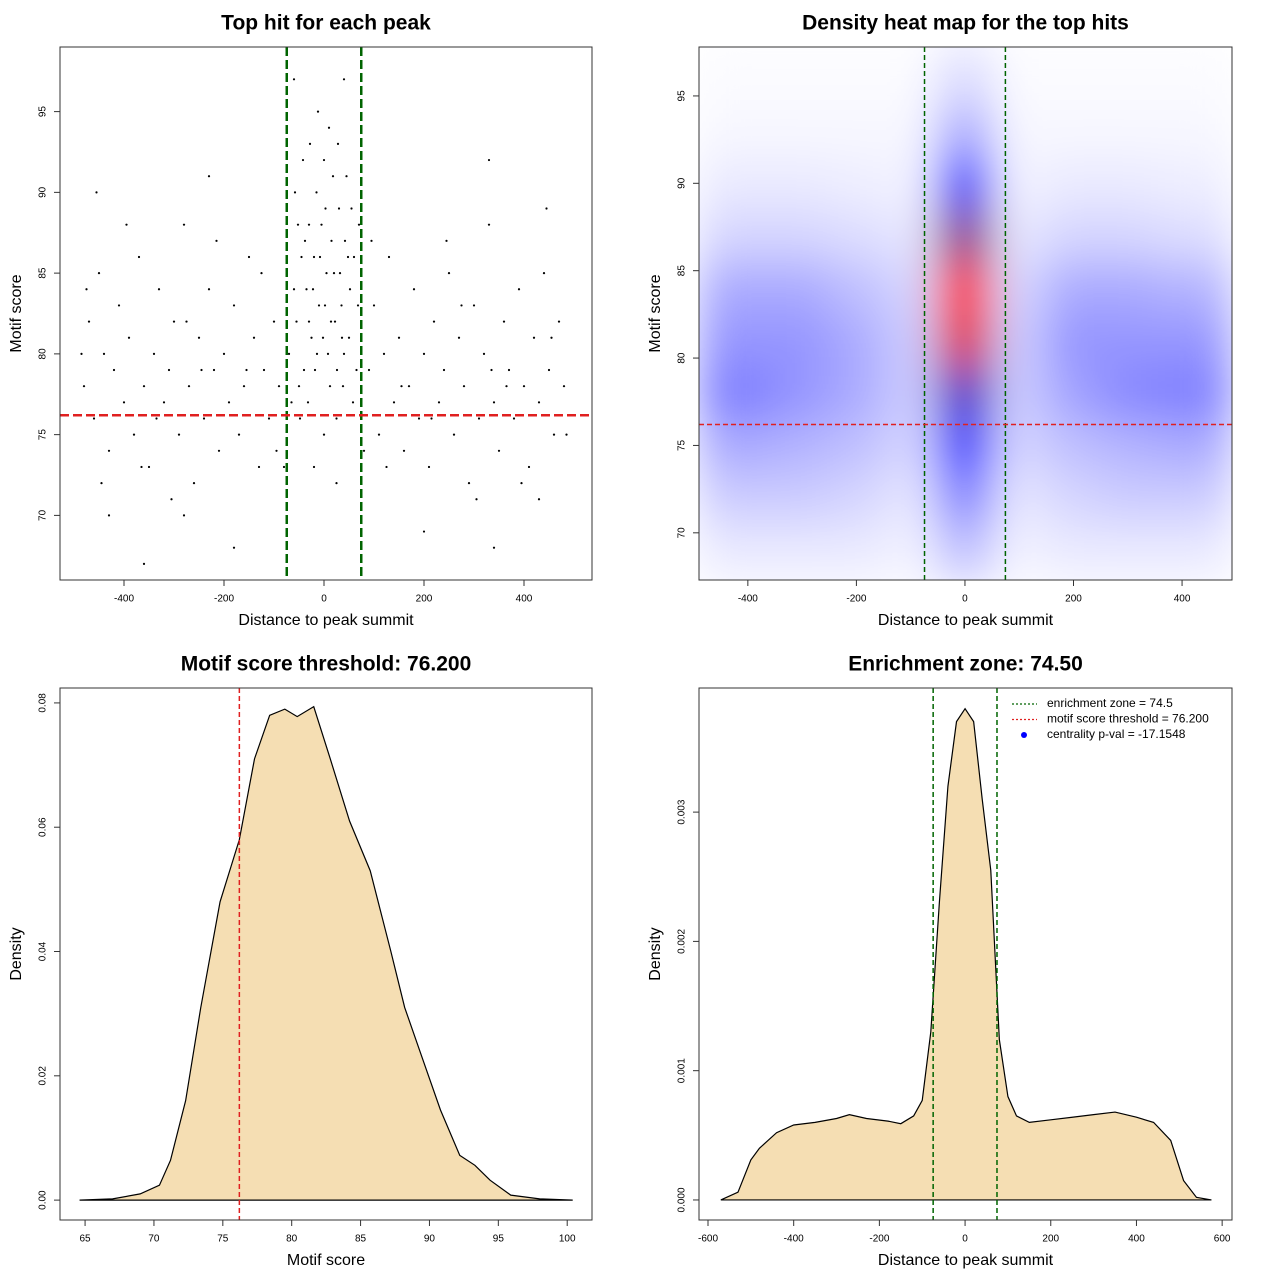 Image resolution: width=1280 pixels, height=1280 pixels. What do you see at coordinates (1136, 1239) in the screenshot?
I see `x-tick-label: 400` at bounding box center [1136, 1239].